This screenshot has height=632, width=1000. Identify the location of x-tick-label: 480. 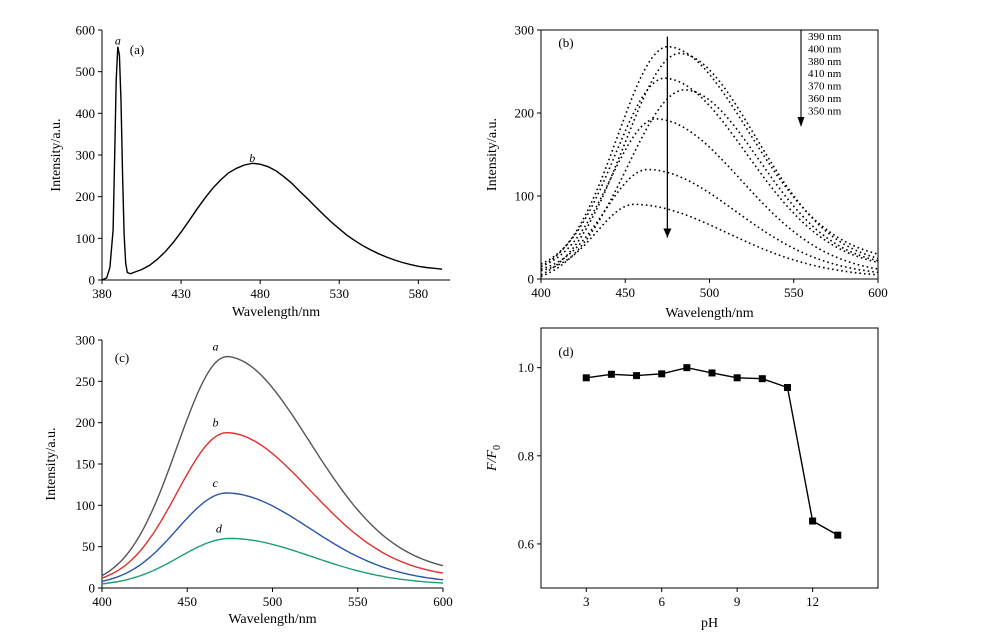
(260, 293).